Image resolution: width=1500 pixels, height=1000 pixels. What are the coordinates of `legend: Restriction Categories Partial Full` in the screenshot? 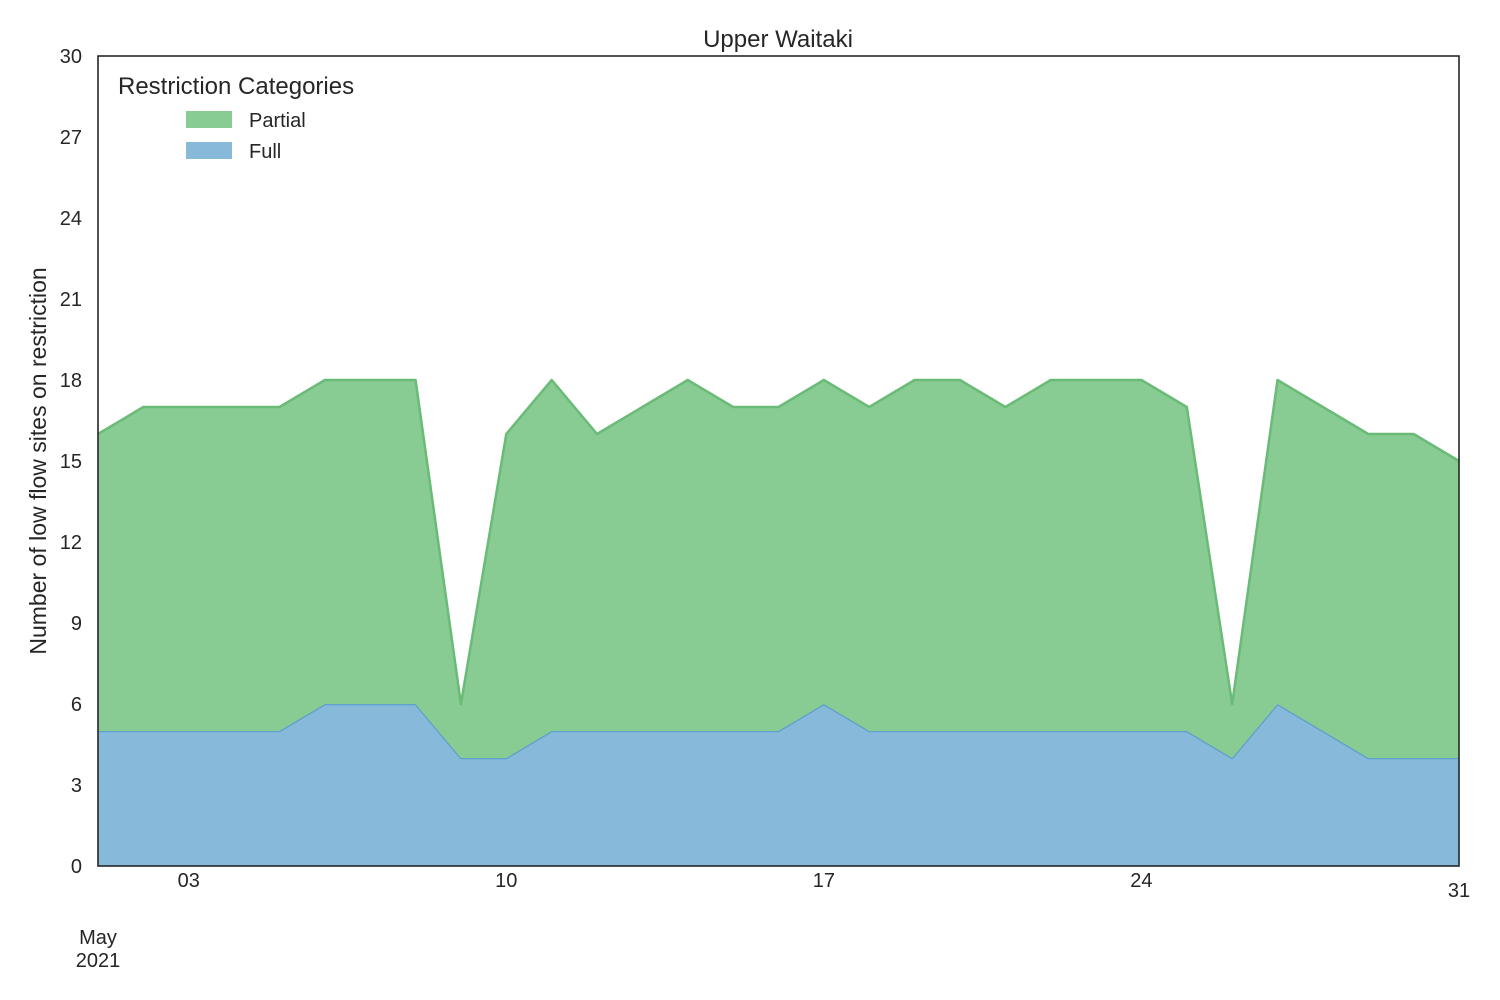 It's located at (236, 118).